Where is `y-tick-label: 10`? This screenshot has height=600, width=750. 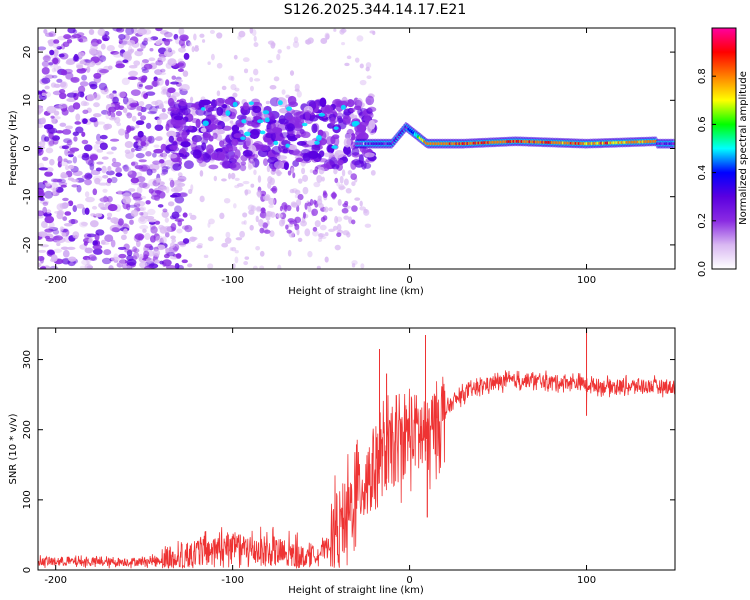
y-tick-label: 10 is located at coordinates (27, 100).